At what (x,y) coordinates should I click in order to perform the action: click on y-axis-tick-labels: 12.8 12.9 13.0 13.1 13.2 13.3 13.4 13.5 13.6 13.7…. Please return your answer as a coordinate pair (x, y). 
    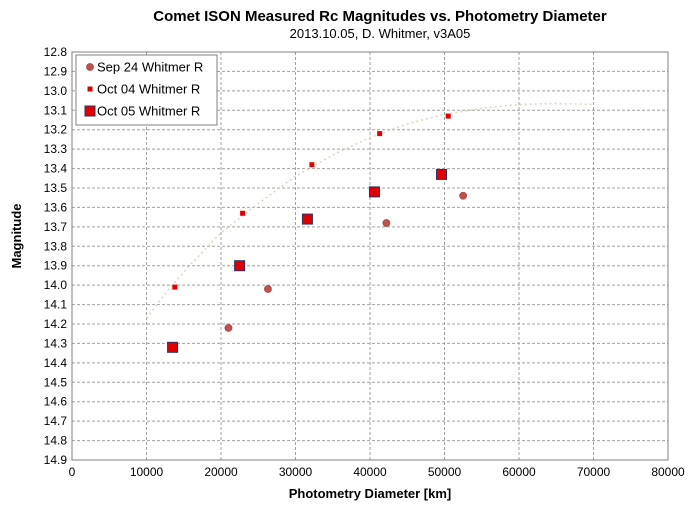
    Looking at the image, I should click on (56, 256).